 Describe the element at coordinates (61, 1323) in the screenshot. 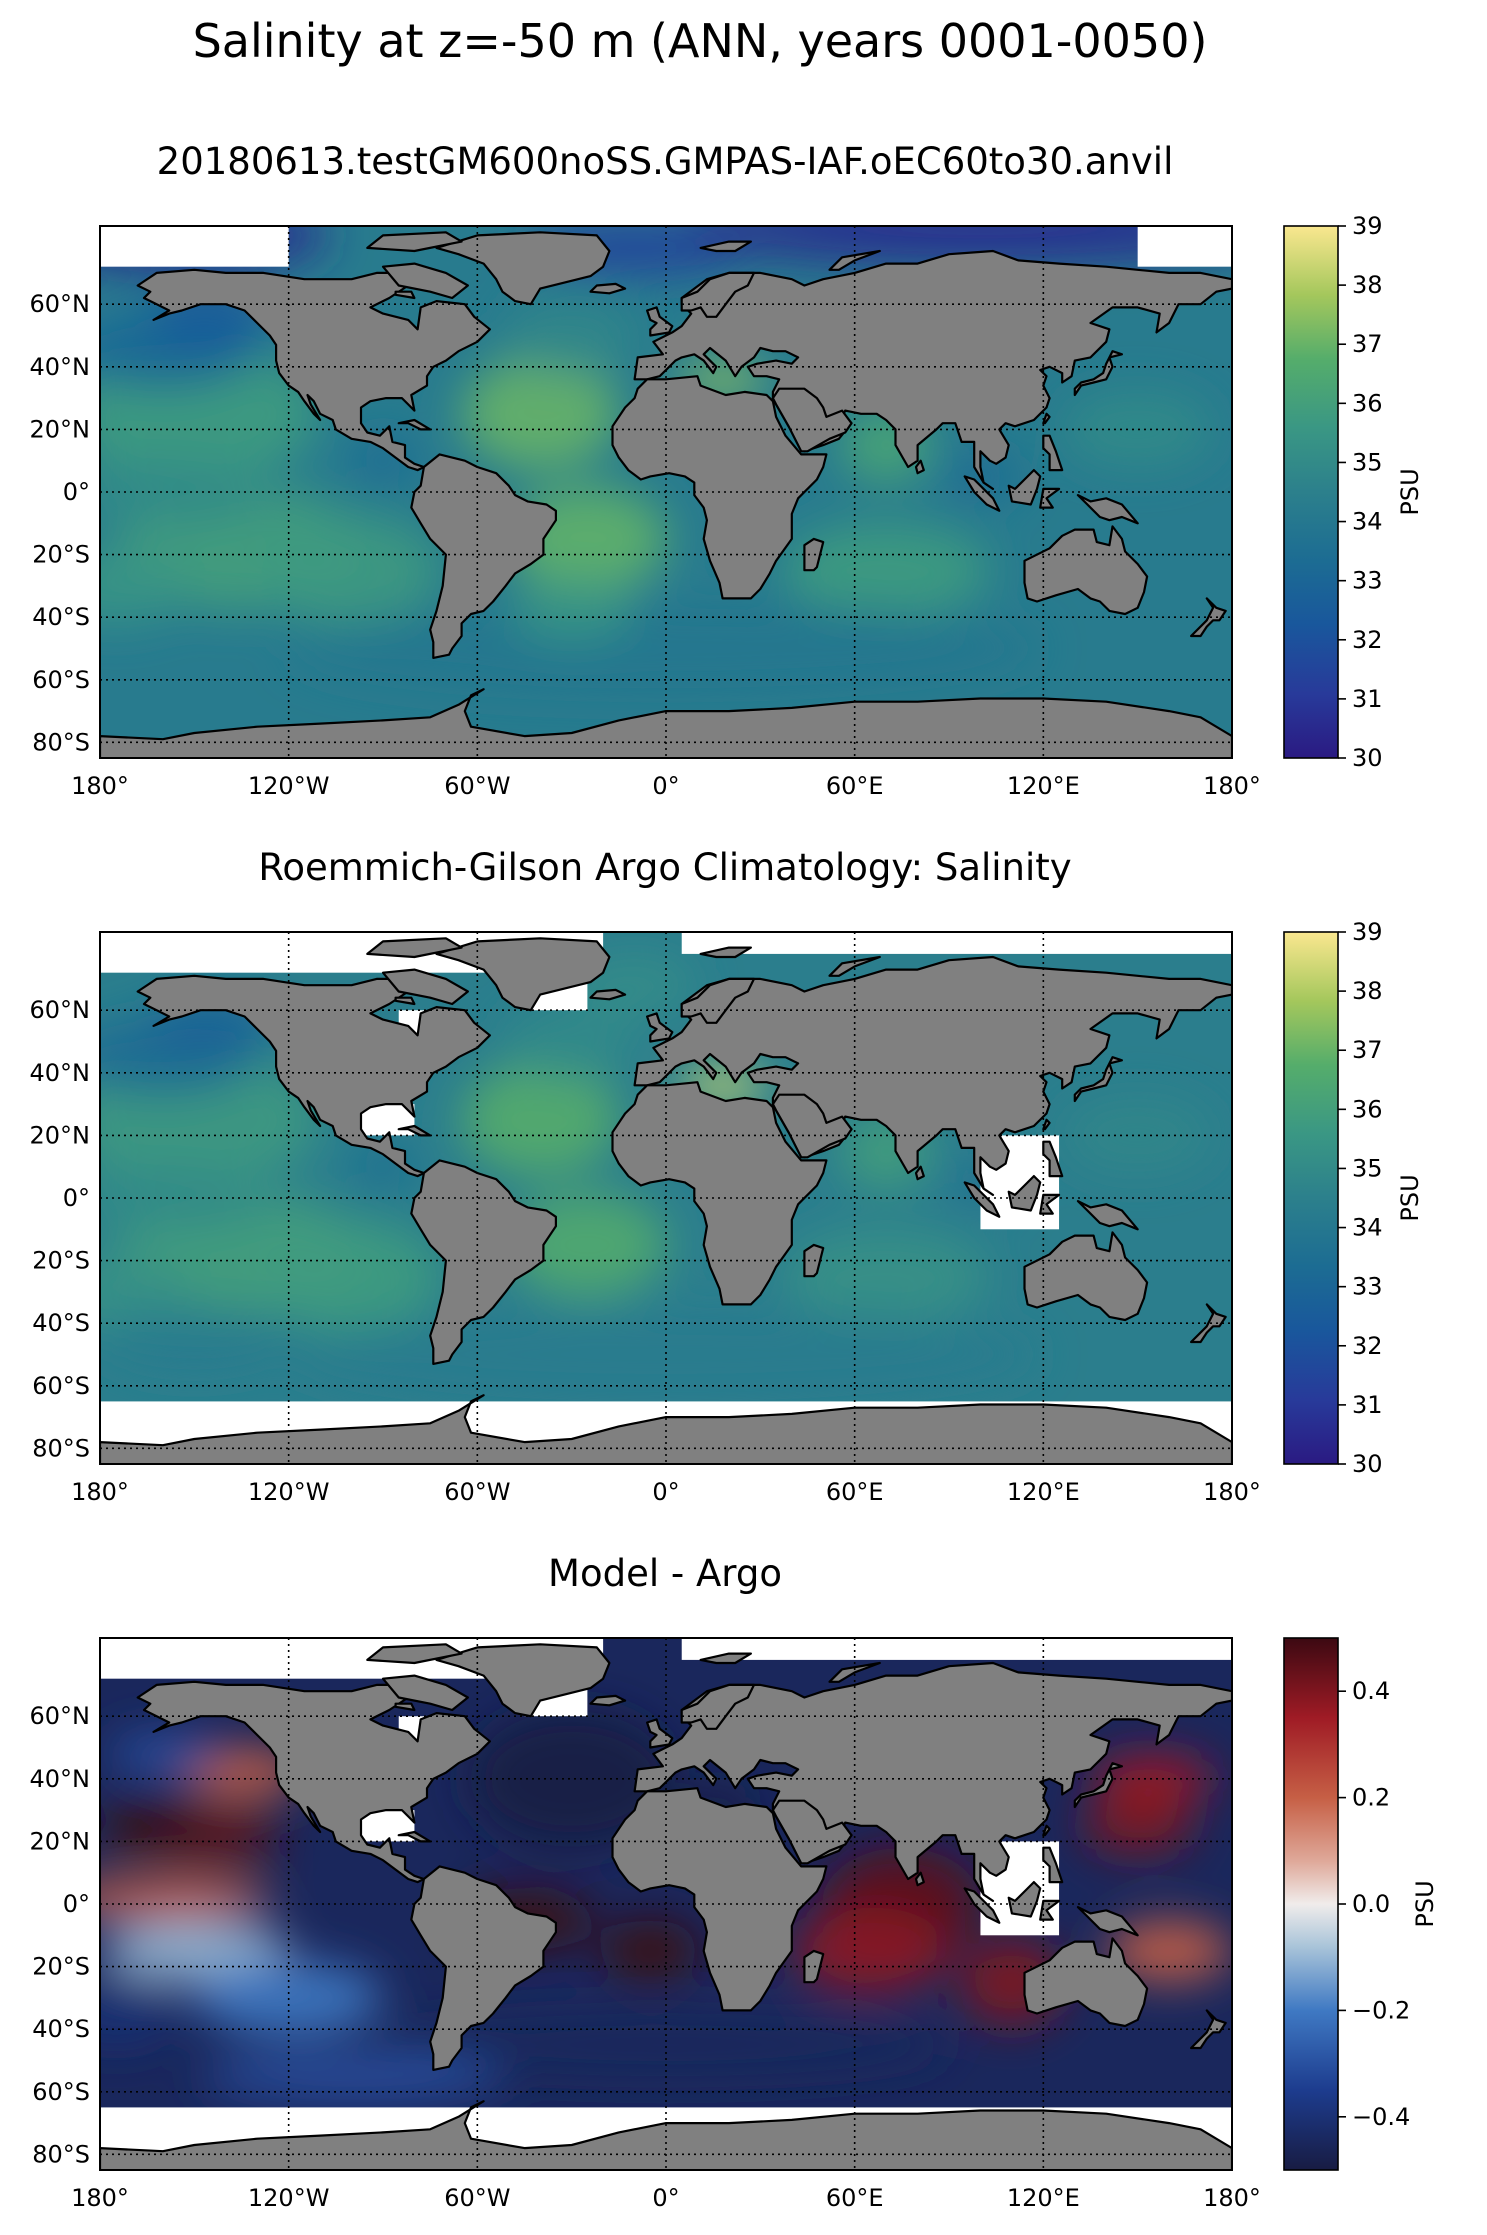

I see `y-tick-label: 40°S` at that location.